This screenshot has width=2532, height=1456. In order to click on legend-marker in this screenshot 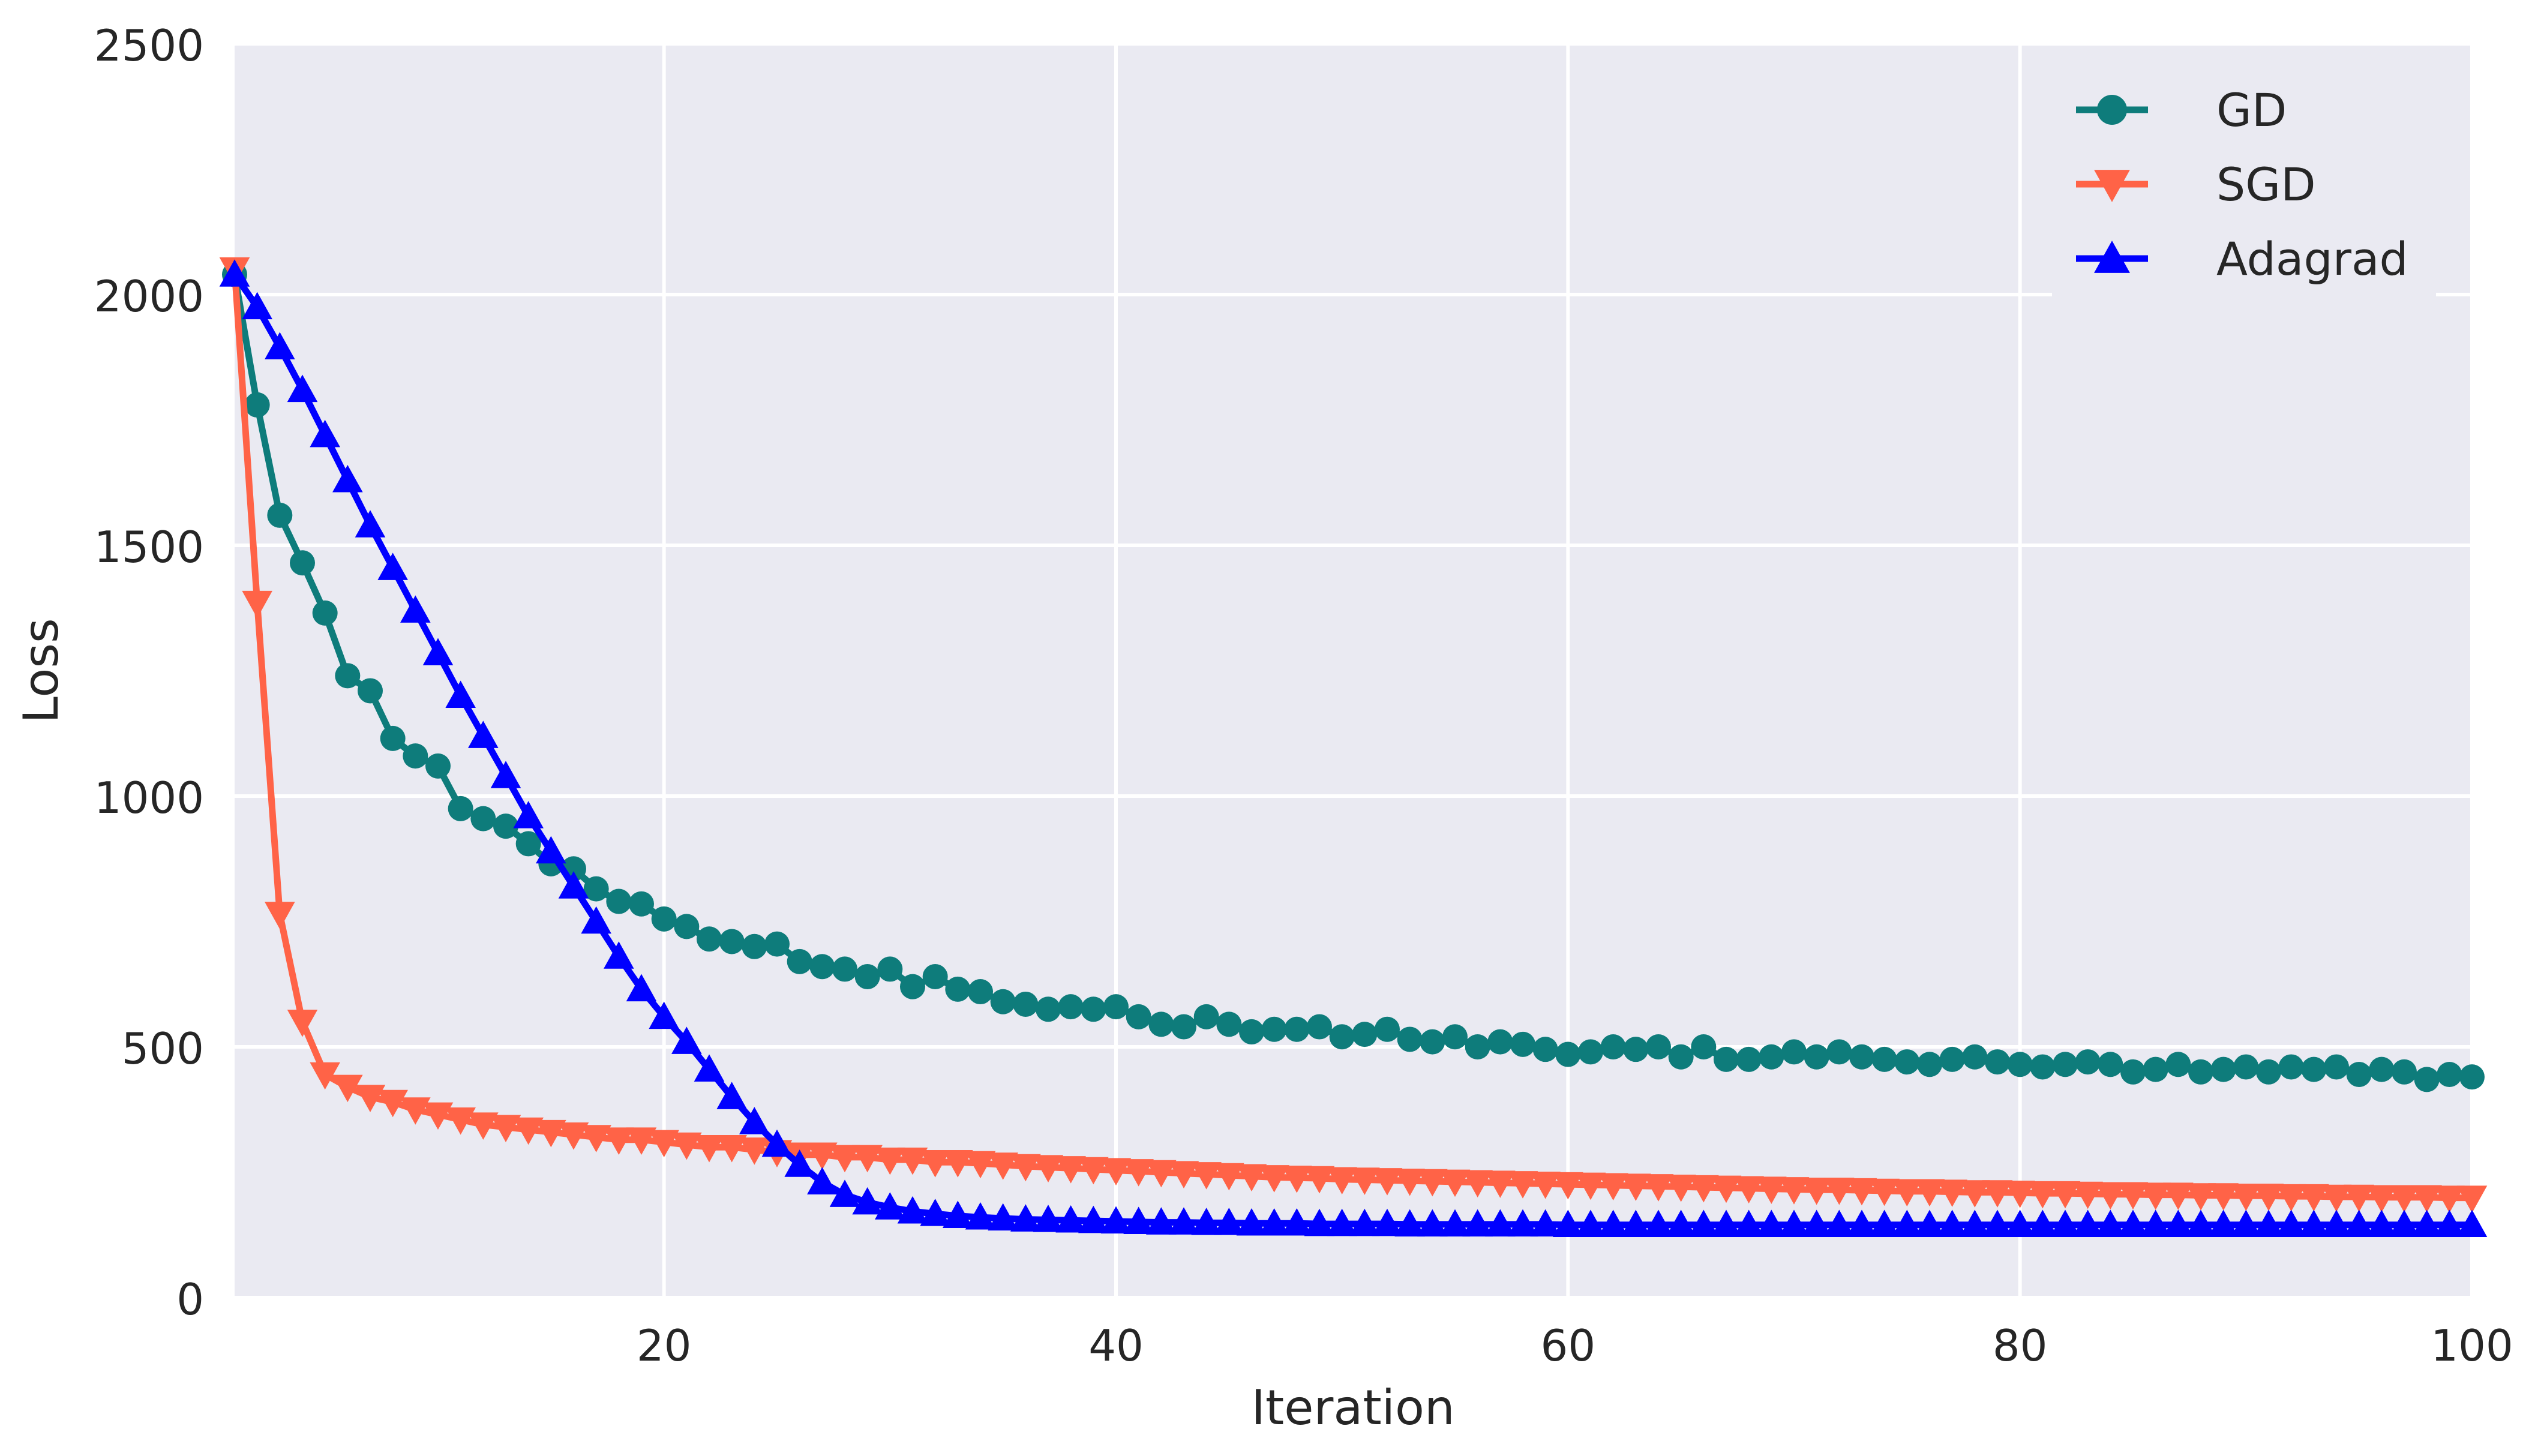, I will do `click(2112, 110)`.